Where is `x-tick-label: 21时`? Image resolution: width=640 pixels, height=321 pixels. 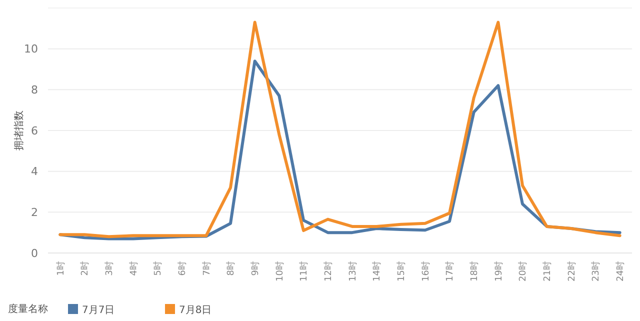 x-tick-label: 21时 is located at coordinates (547, 271).